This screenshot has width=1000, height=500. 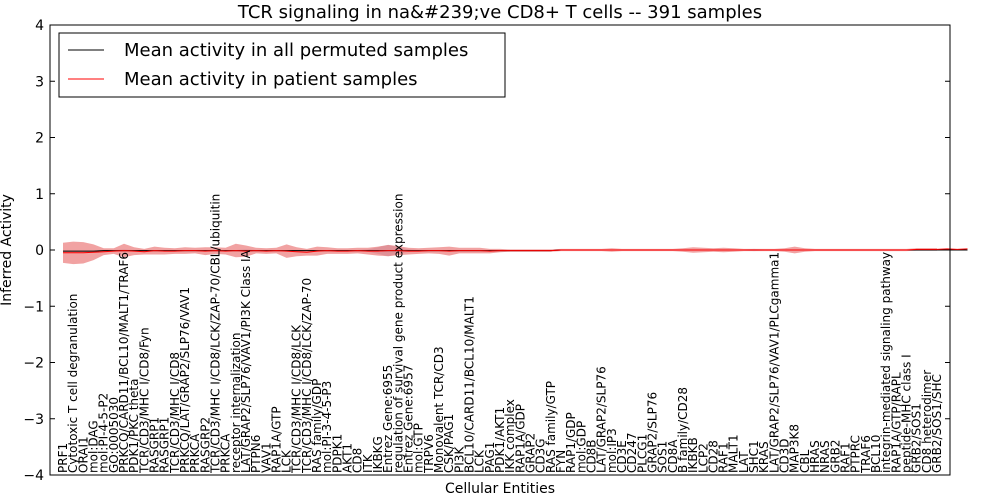 I want to click on category-label: GRB2/SOS1/SHC, so click(x=937, y=423).